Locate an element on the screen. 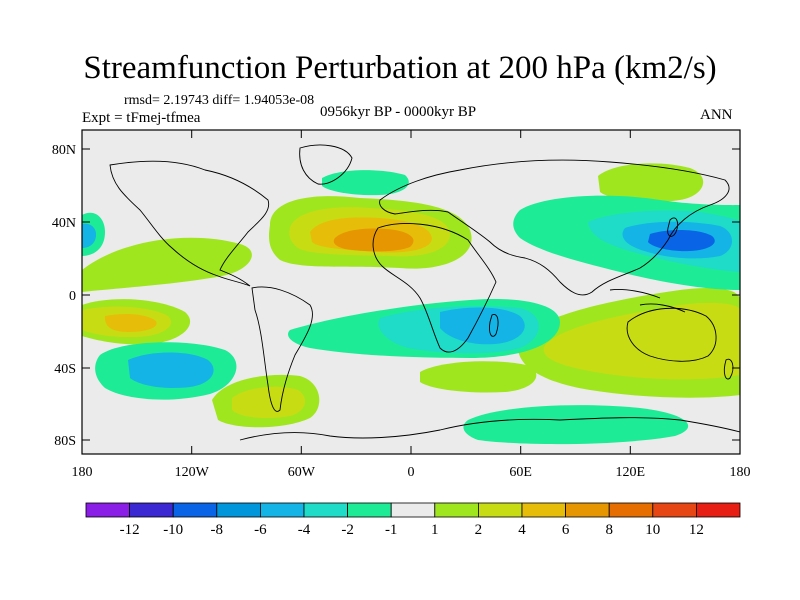 The width and height of the screenshot is (800, 600). negative-region-east-asia-peak is located at coordinates (681, 241).